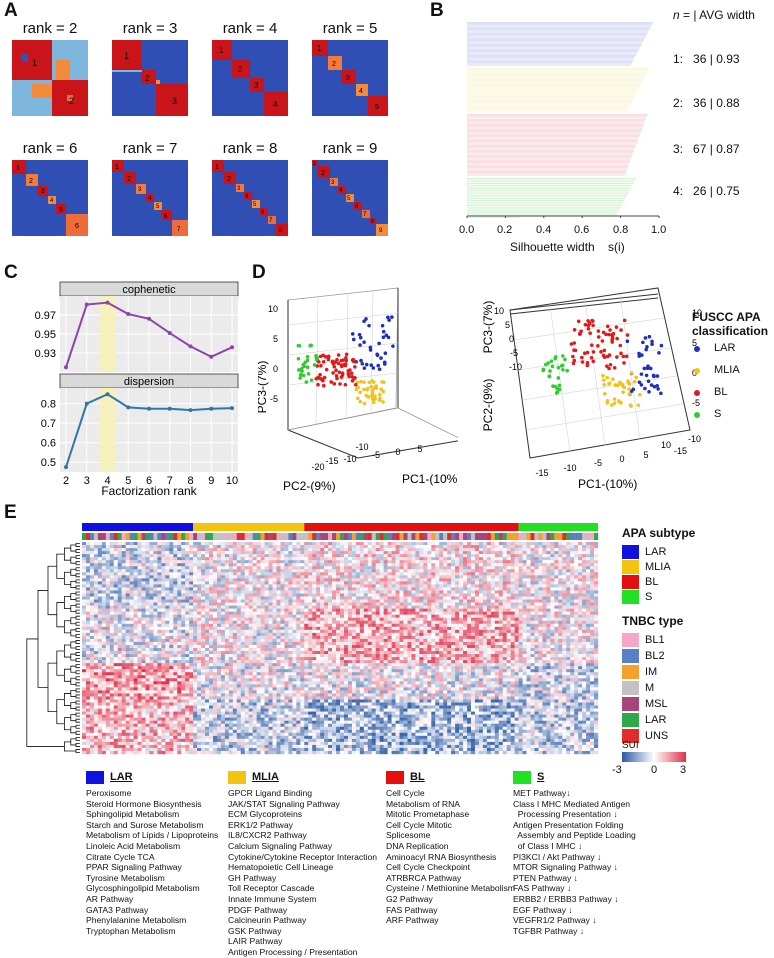 The image size is (774, 958). I want to click on pca-left-ylabel: PC2-(9%), so click(309, 486).